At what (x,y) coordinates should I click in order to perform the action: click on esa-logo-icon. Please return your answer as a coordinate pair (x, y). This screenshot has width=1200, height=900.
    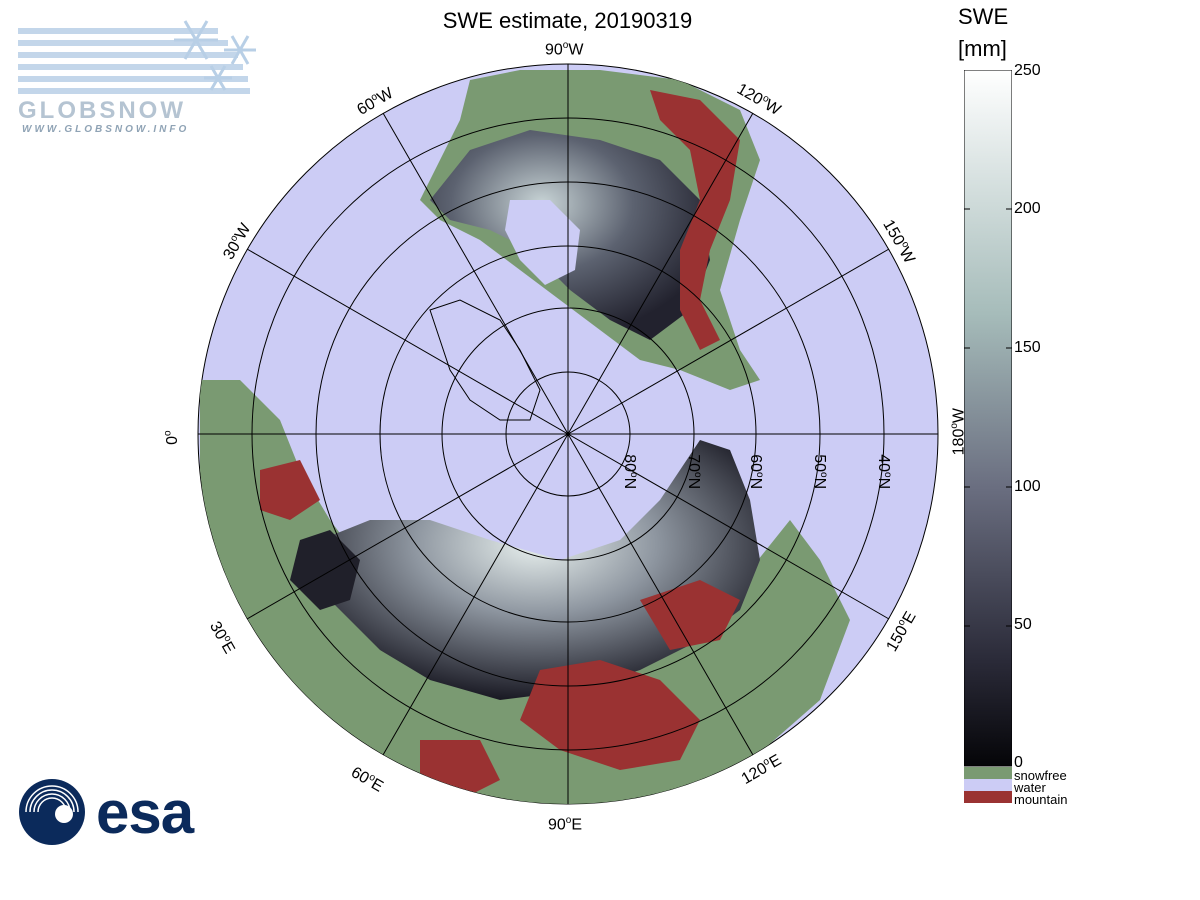
    Looking at the image, I should click on (52, 812).